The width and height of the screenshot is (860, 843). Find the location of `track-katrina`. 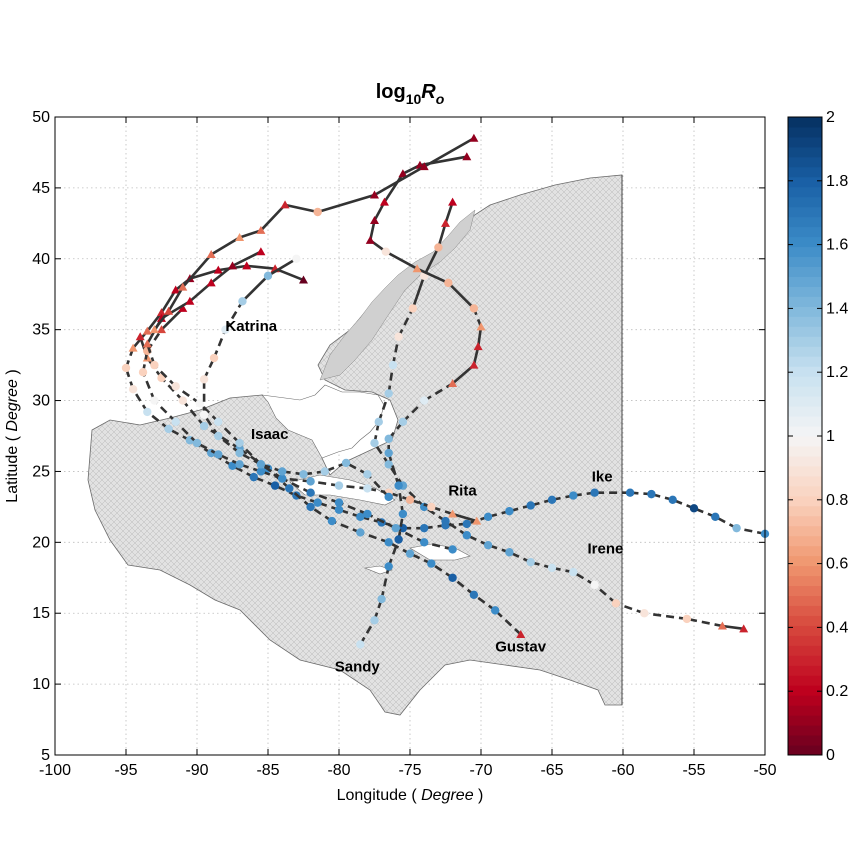

track-katrina is located at coordinates (296, 378).